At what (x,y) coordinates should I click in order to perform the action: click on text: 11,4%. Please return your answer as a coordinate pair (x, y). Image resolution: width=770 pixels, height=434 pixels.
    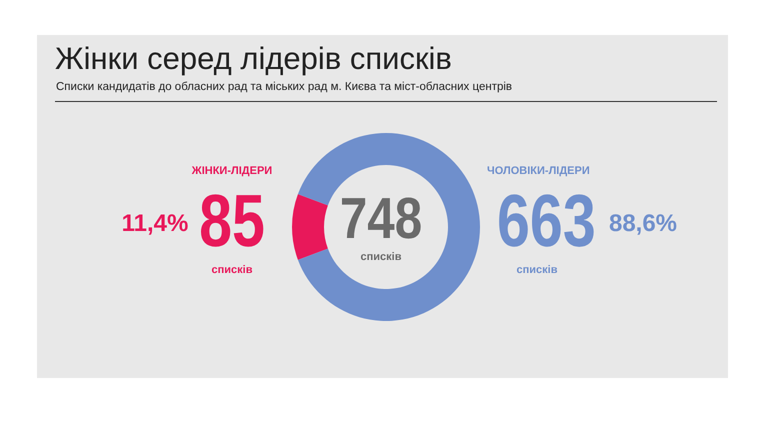
    Looking at the image, I should click on (155, 223).